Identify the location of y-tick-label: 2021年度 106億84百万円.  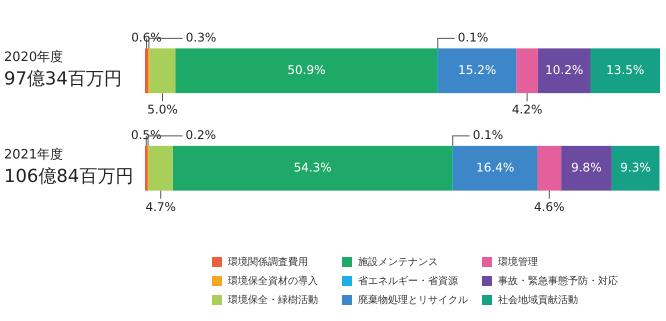
(69, 166).